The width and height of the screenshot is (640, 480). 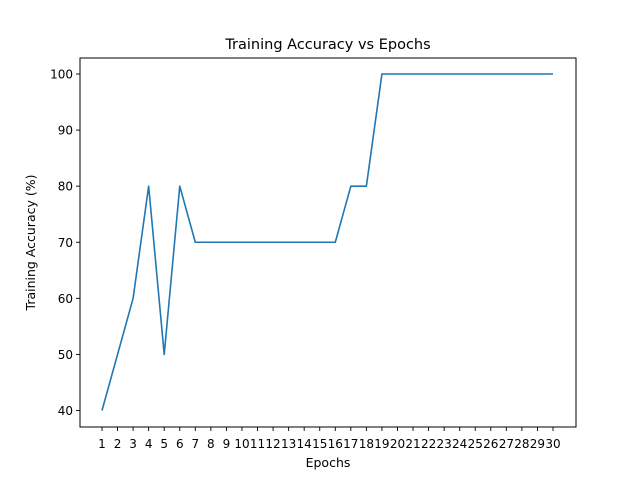 What do you see at coordinates (288, 444) in the screenshot?
I see `x-tick-label: 13` at bounding box center [288, 444].